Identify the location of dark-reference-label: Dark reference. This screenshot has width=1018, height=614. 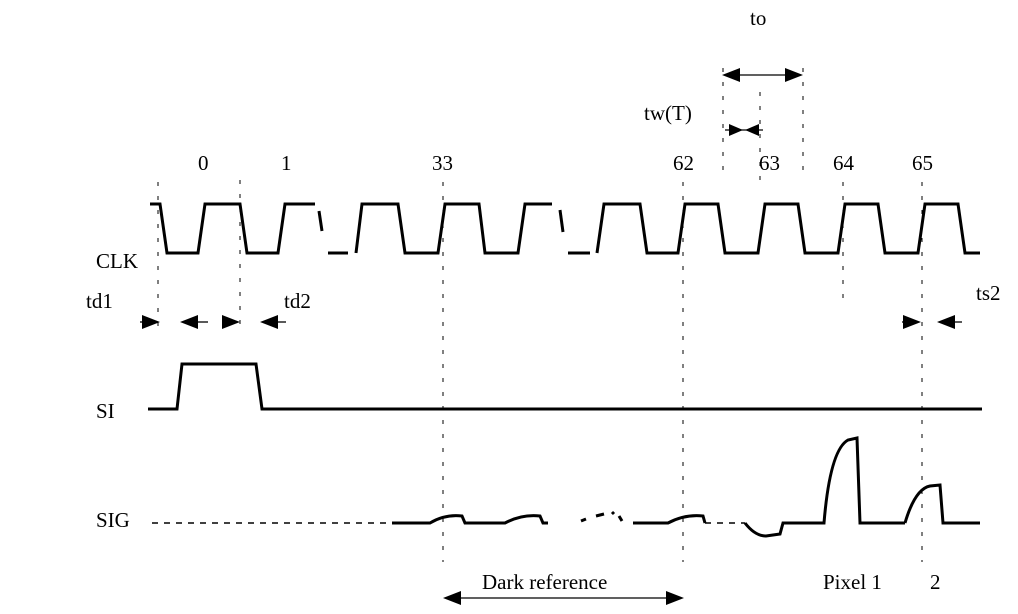
(544, 582).